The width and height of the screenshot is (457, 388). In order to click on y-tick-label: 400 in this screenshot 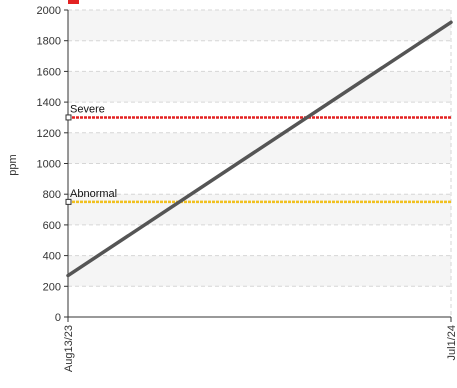, I will do `click(52, 257)`.